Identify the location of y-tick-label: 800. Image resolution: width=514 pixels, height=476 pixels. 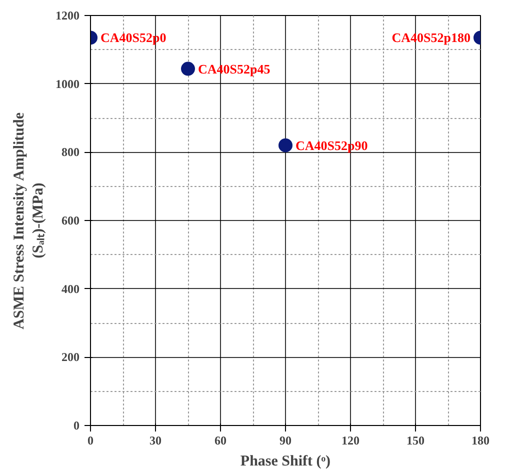
(71, 152).